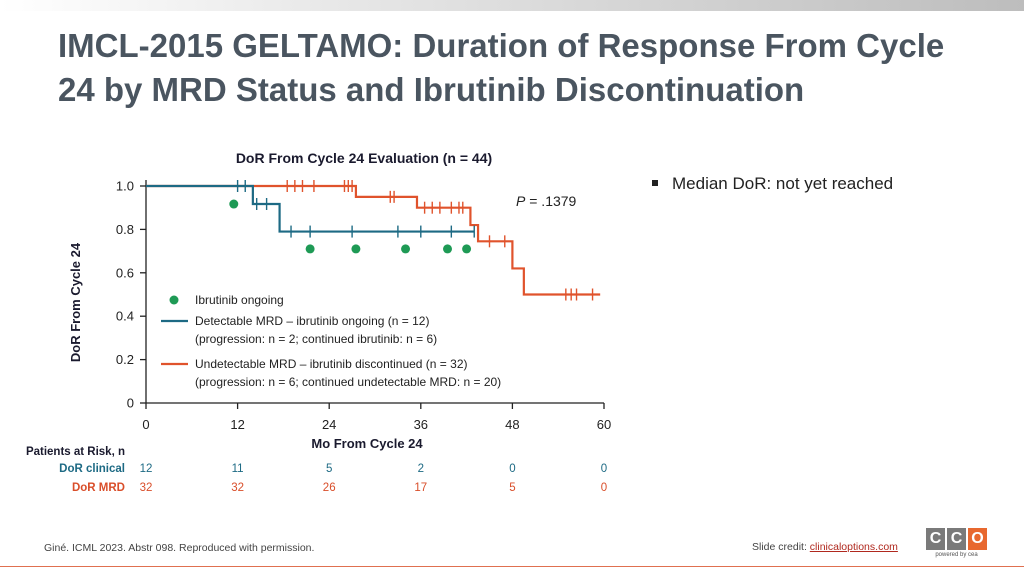 The image size is (1024, 576). I want to click on logo-letter-o: O, so click(977, 539).